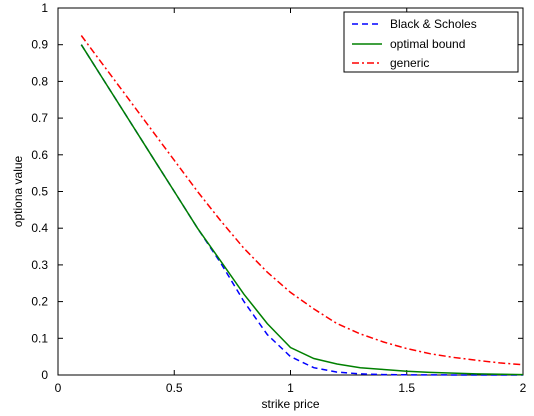 This screenshot has height=416, width=534. I want to click on legend: Black & Scholes optimal bound generic, so click(431, 42).